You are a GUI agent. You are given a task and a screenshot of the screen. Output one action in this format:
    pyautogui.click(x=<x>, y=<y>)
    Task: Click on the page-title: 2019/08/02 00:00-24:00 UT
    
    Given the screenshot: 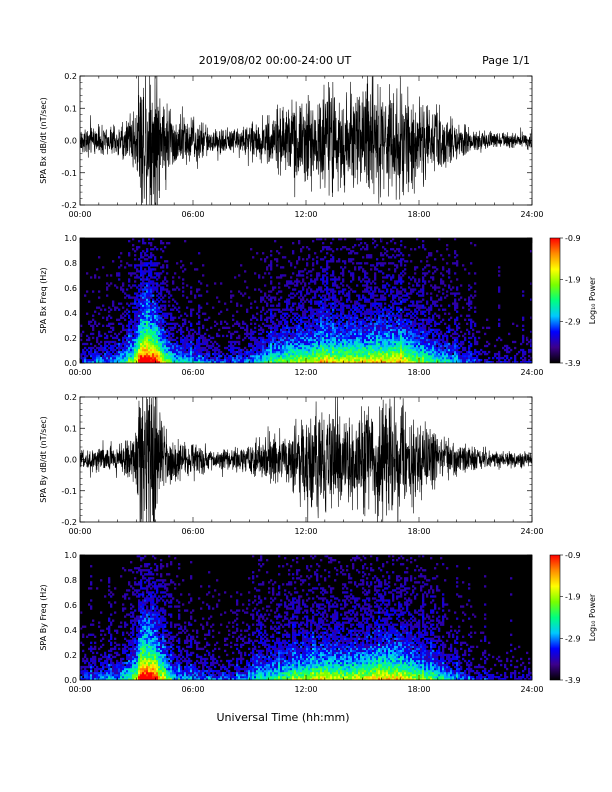 What is the action you would take?
    pyautogui.click(x=275, y=60)
    